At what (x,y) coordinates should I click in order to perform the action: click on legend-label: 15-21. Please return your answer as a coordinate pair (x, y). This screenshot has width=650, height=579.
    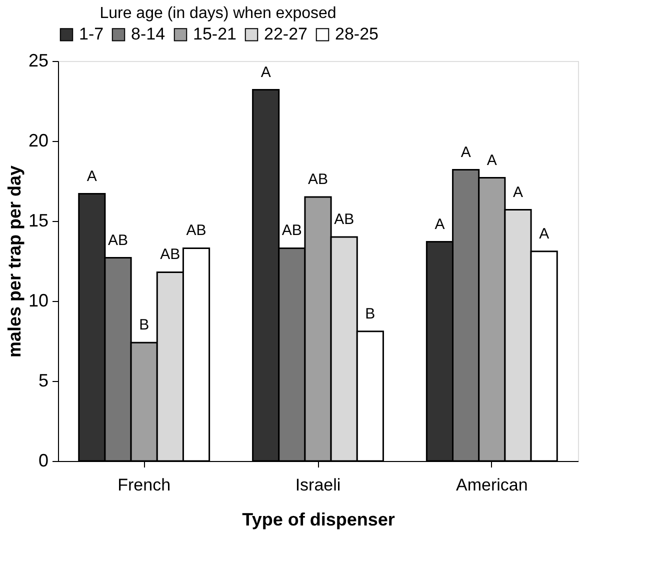
    Looking at the image, I should click on (214, 34).